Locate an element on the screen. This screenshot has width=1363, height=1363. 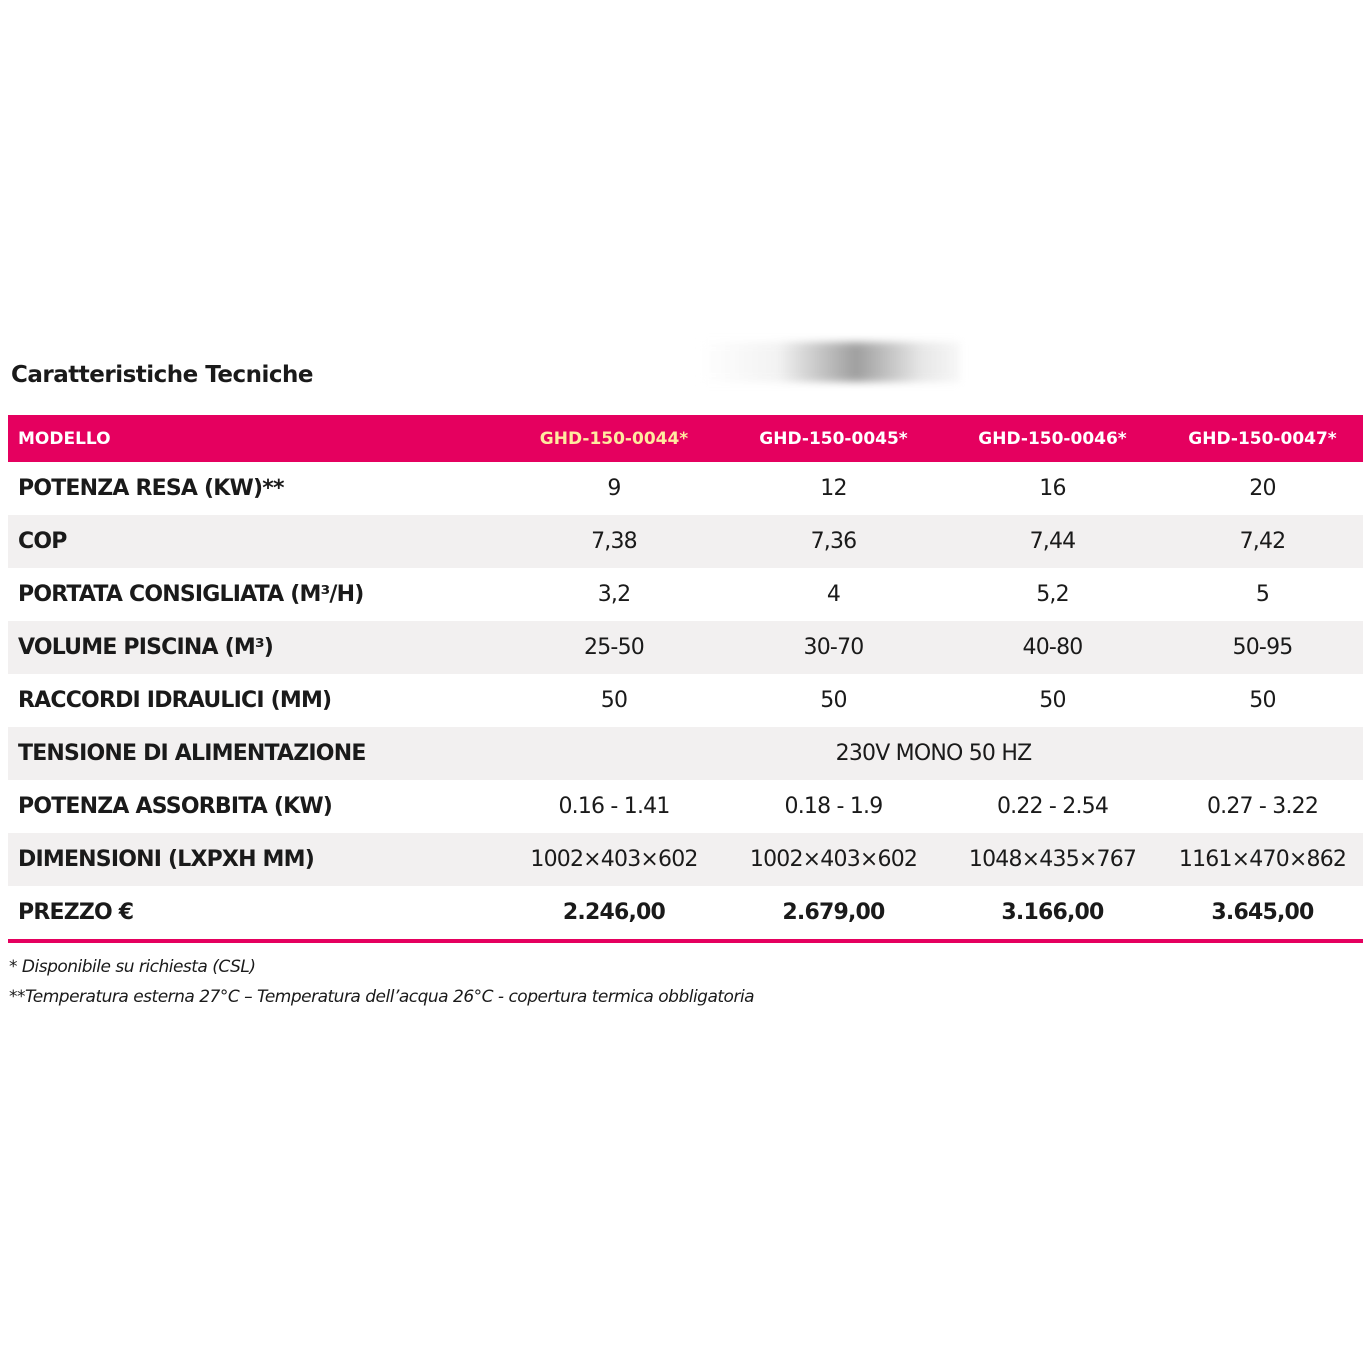
row-label: TENSIONE DI ALIMENTAZIONE is located at coordinates (192, 753).